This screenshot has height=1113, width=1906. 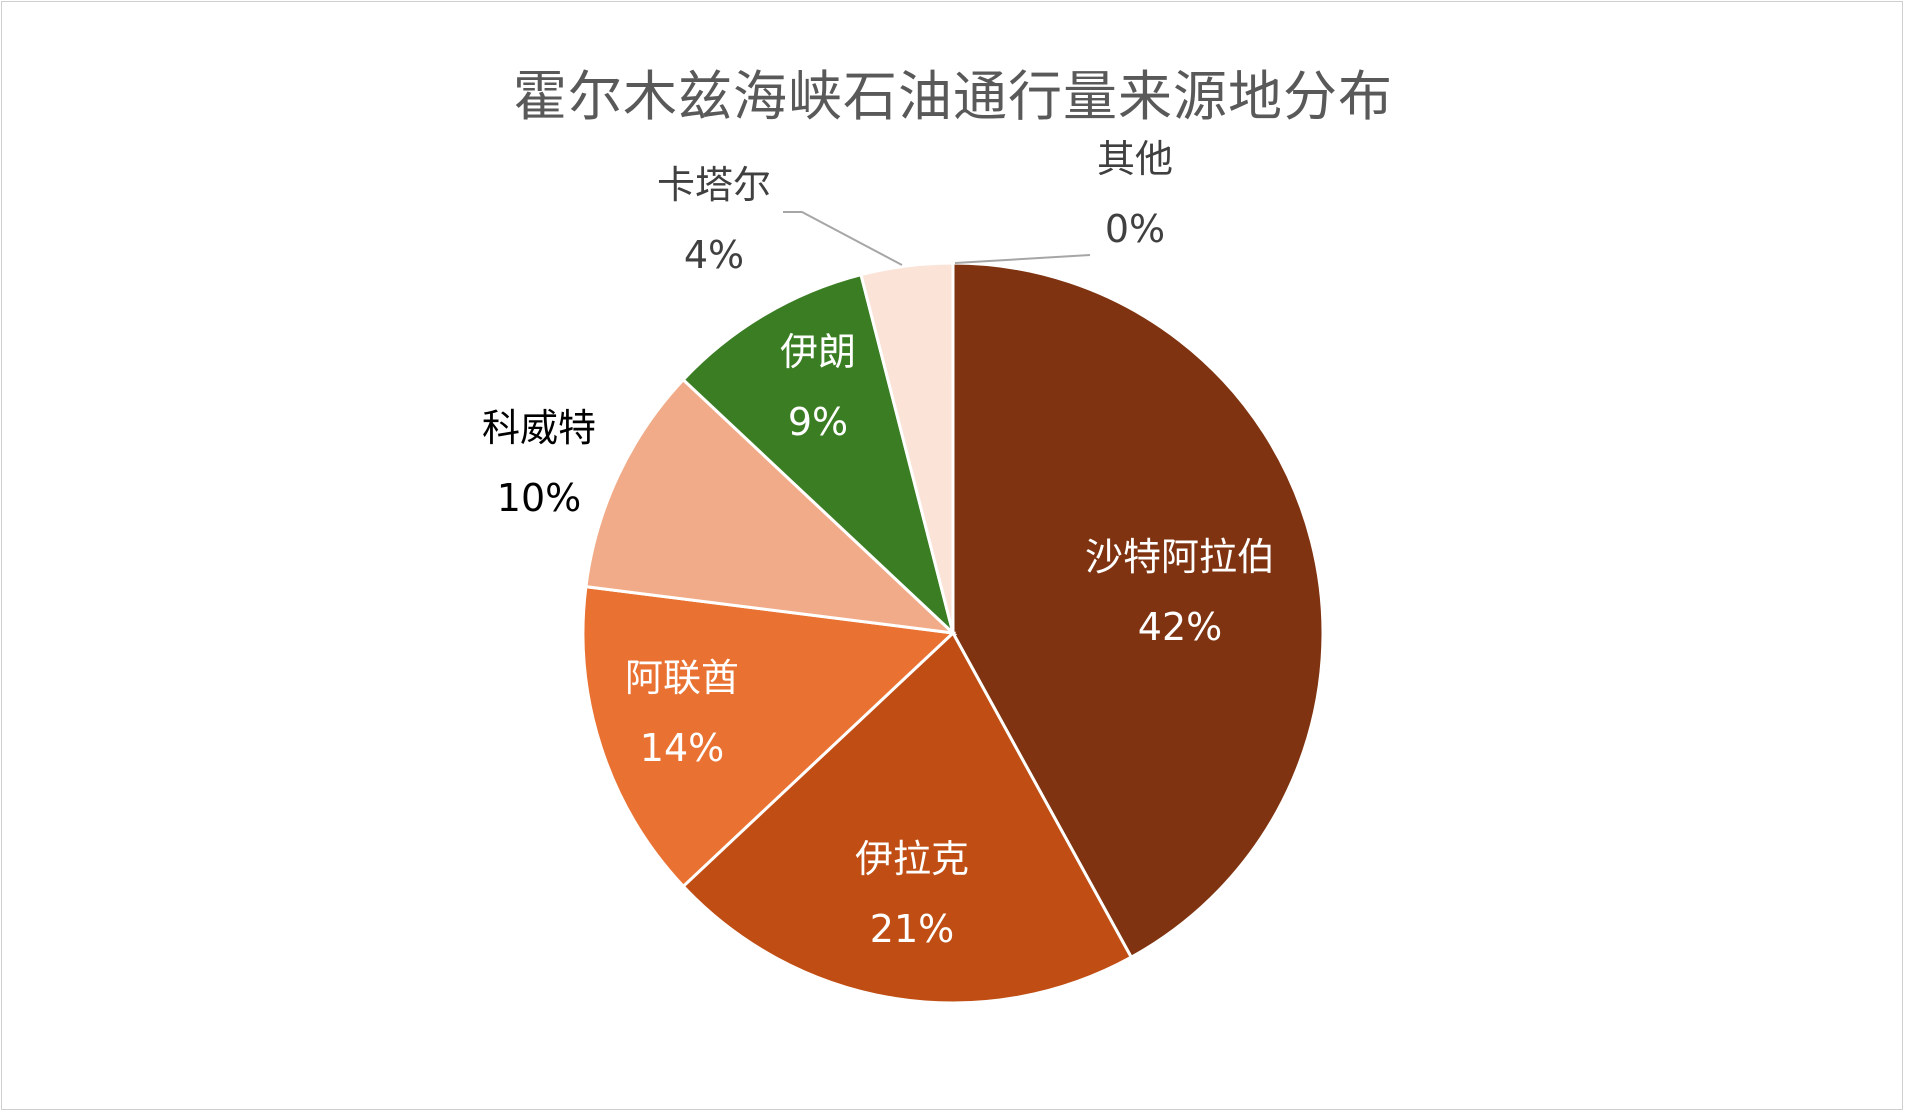 What do you see at coordinates (539, 498) in the screenshot?
I see `slice-label-percent: 10%` at bounding box center [539, 498].